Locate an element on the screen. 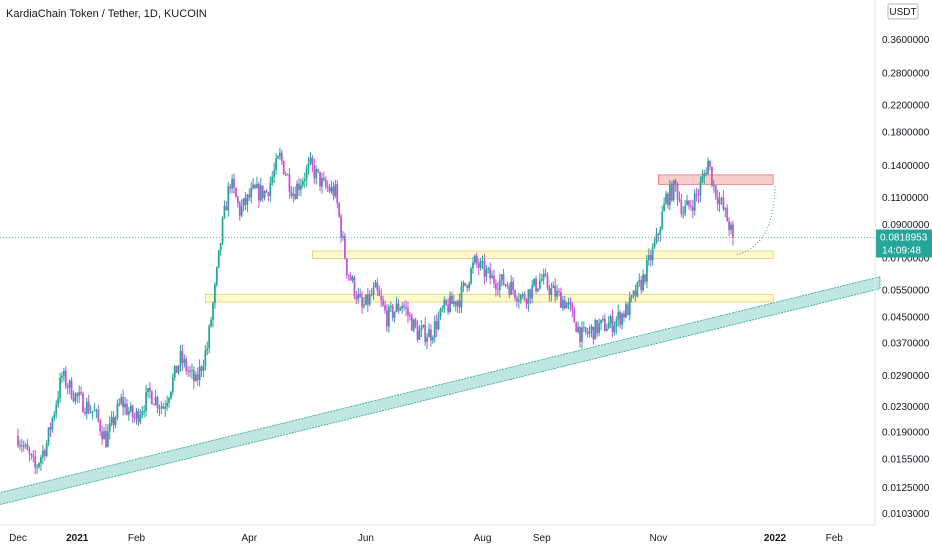 This screenshot has height=550, width=932. y-tick-label: 0.0900000 is located at coordinates (906, 225).